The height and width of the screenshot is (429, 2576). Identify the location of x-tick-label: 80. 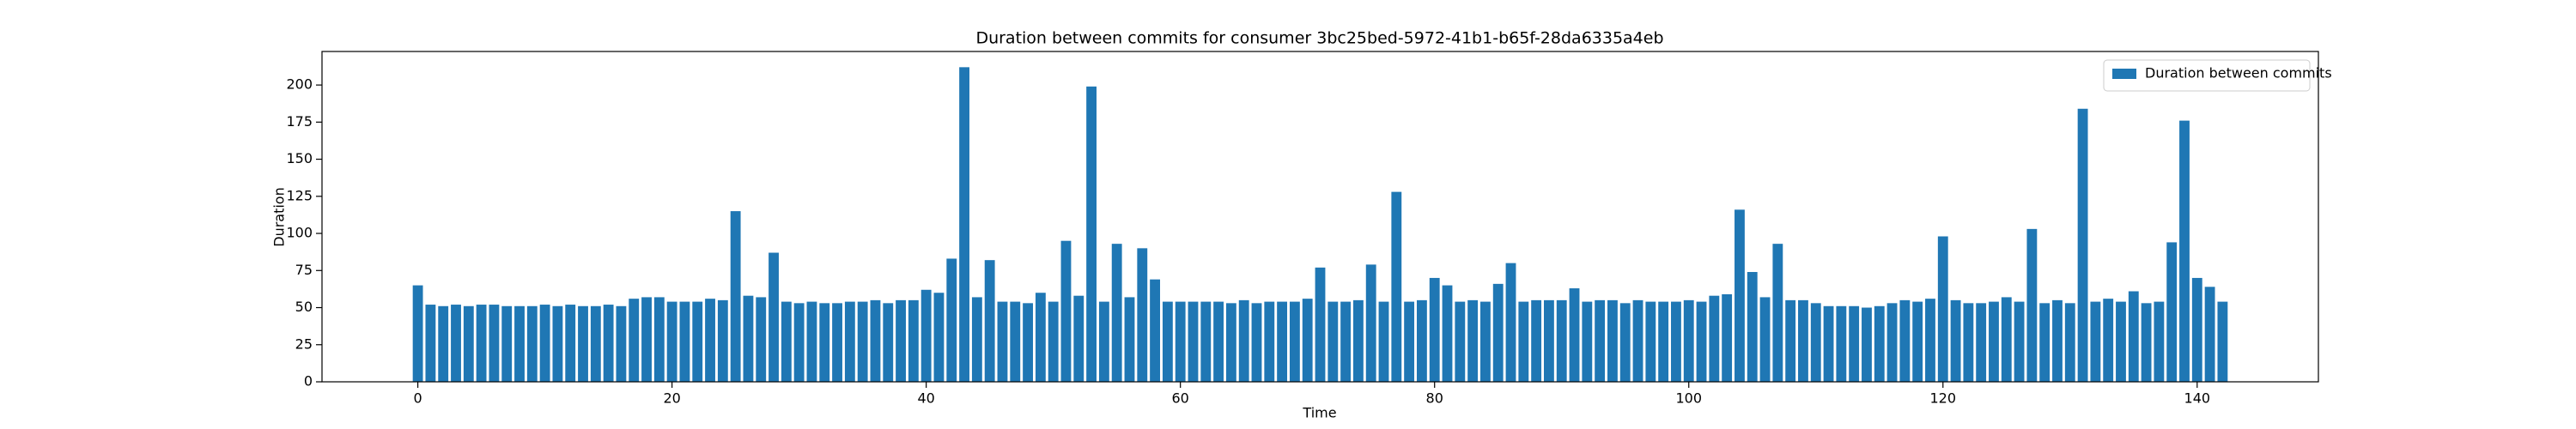
(1434, 398).